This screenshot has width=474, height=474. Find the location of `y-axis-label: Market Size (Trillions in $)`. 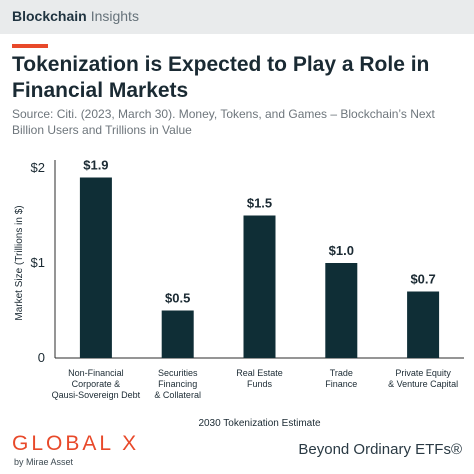

y-axis-label: Market Size (Trillions in $) is located at coordinates (19, 262).